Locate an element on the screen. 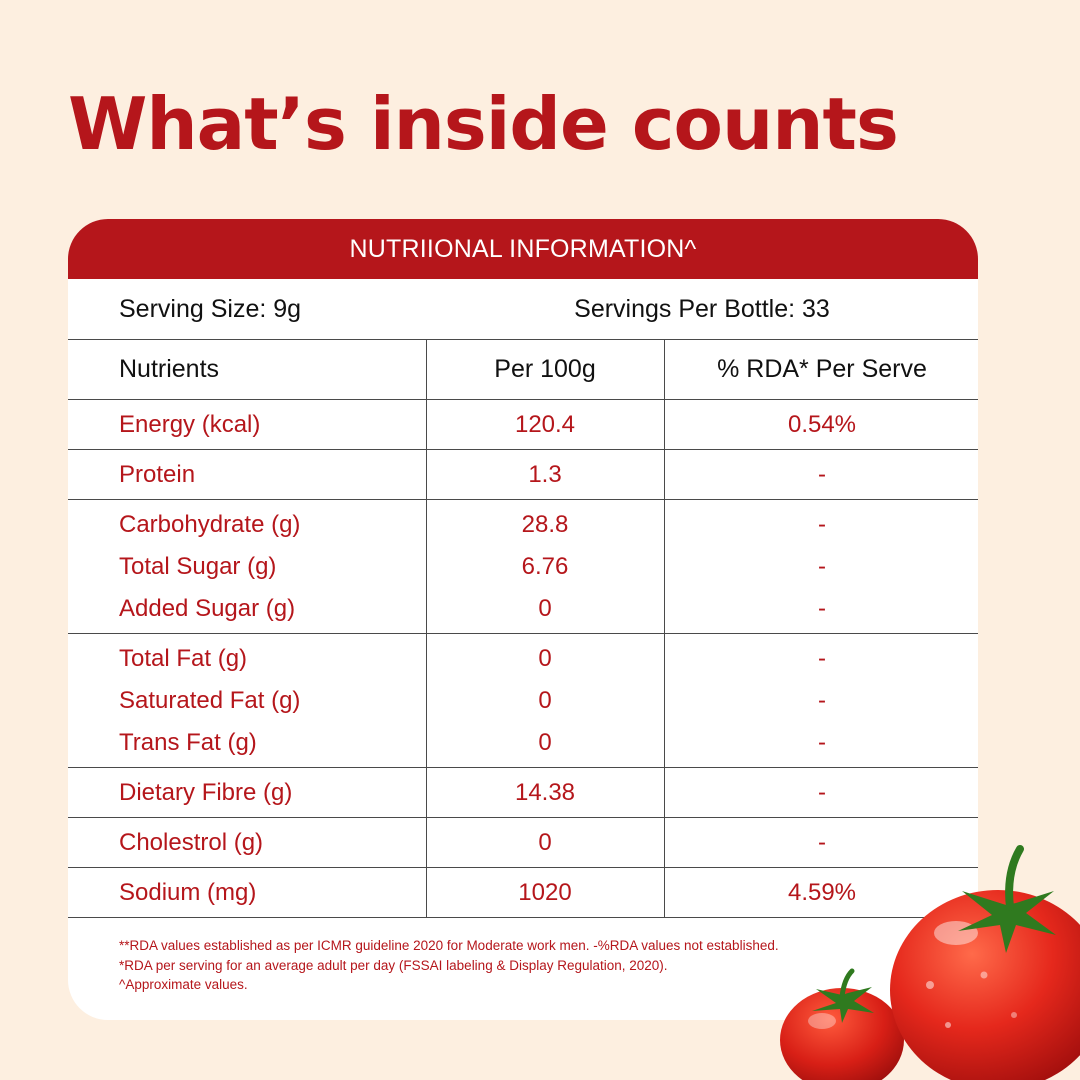  per-100g-values: 28.8 6.76 0 is located at coordinates (544, 566).